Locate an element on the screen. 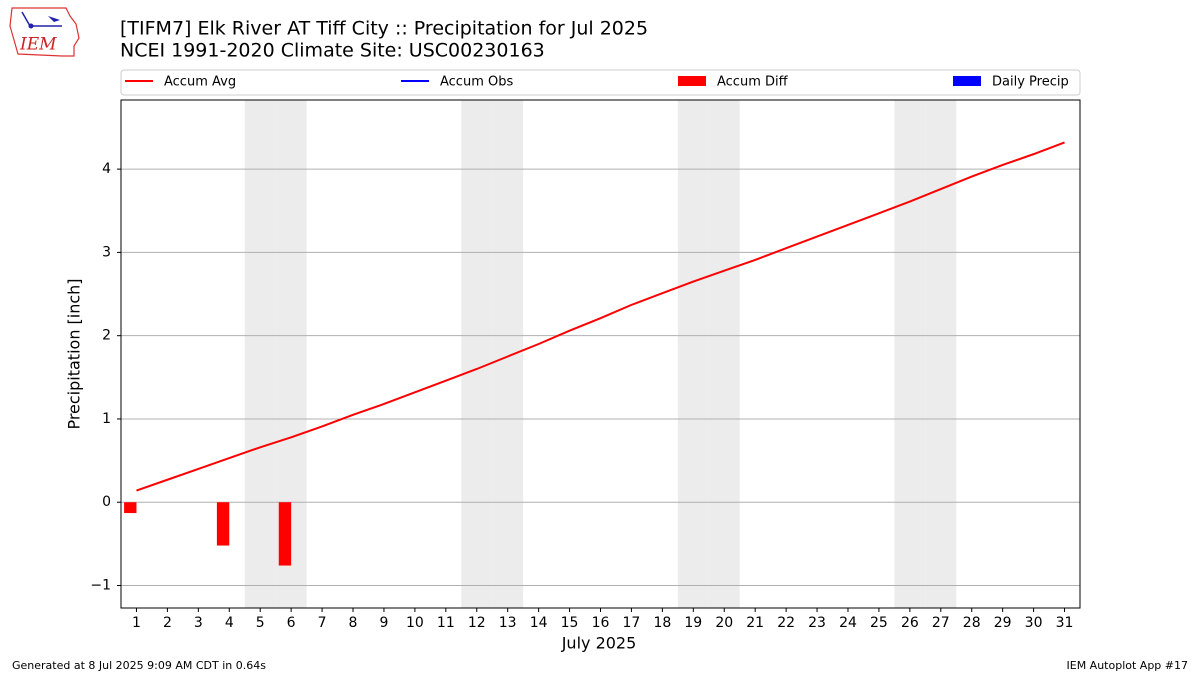 This screenshot has width=1200, height=675. x-tick-label: 28 is located at coordinates (972, 623).